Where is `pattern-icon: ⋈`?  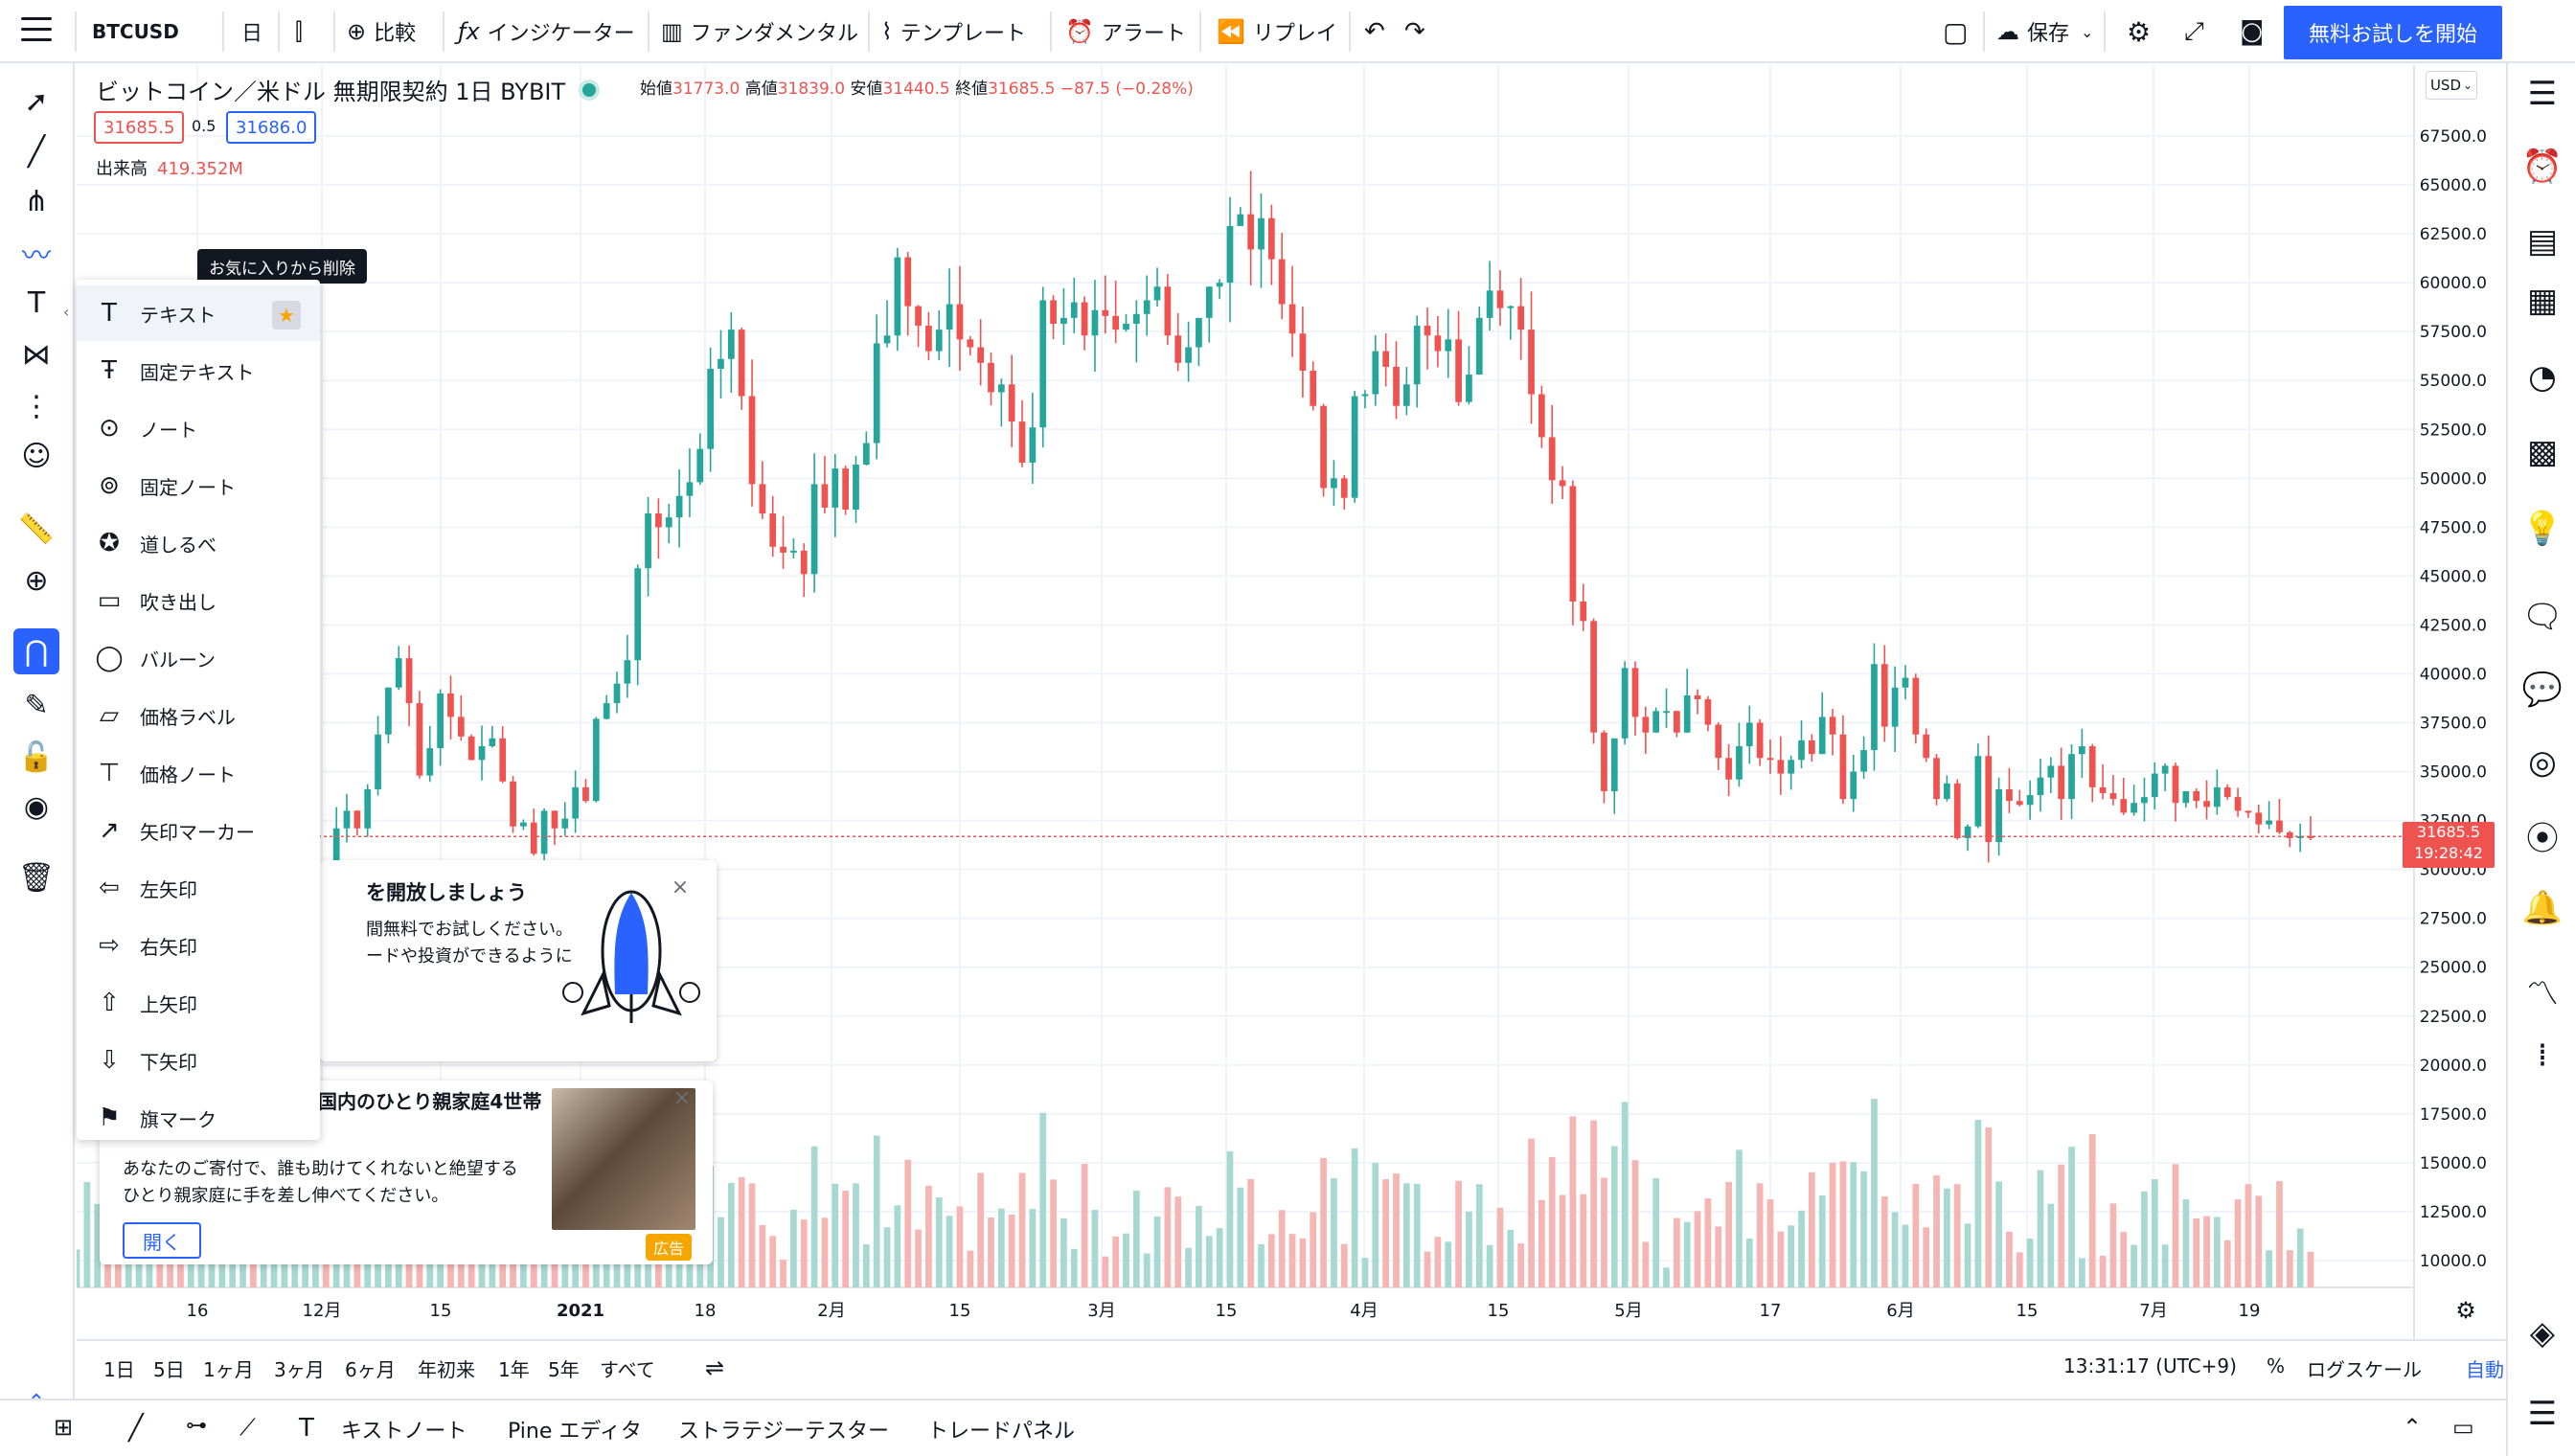 pattern-icon: ⋈ is located at coordinates (36, 355).